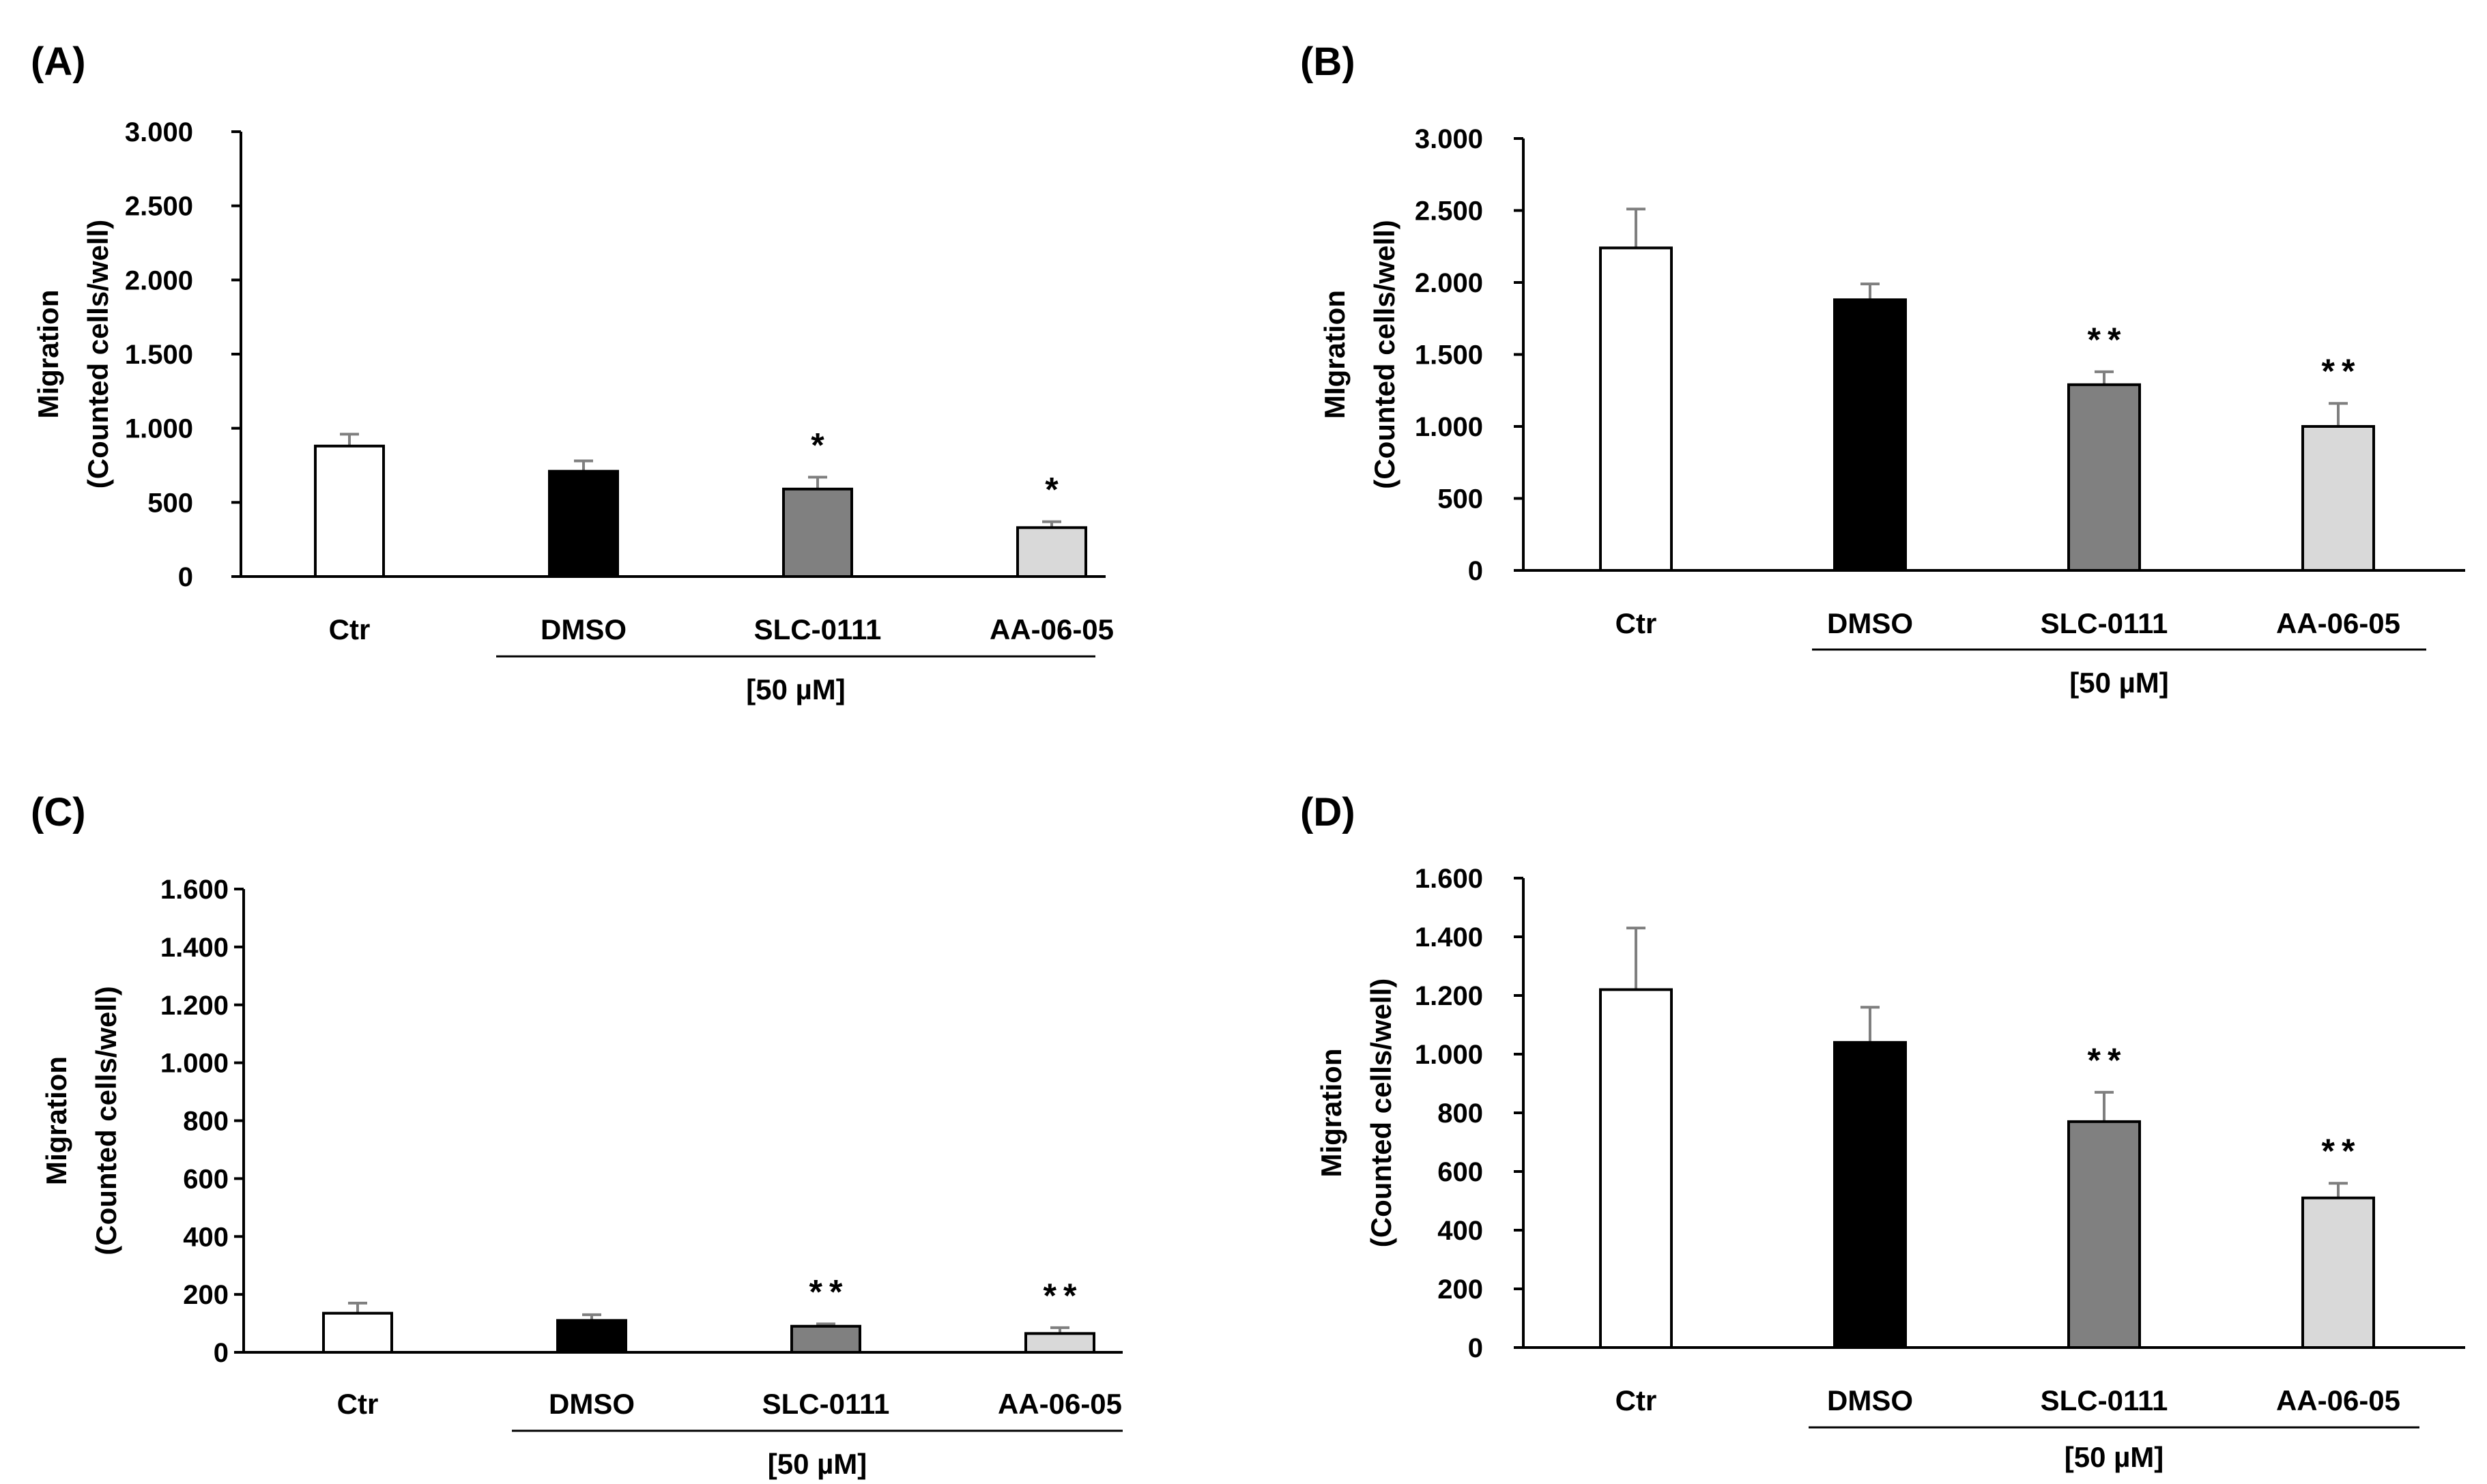  What do you see at coordinates (58, 62) in the screenshot?
I see `panel-label: (A)` at bounding box center [58, 62].